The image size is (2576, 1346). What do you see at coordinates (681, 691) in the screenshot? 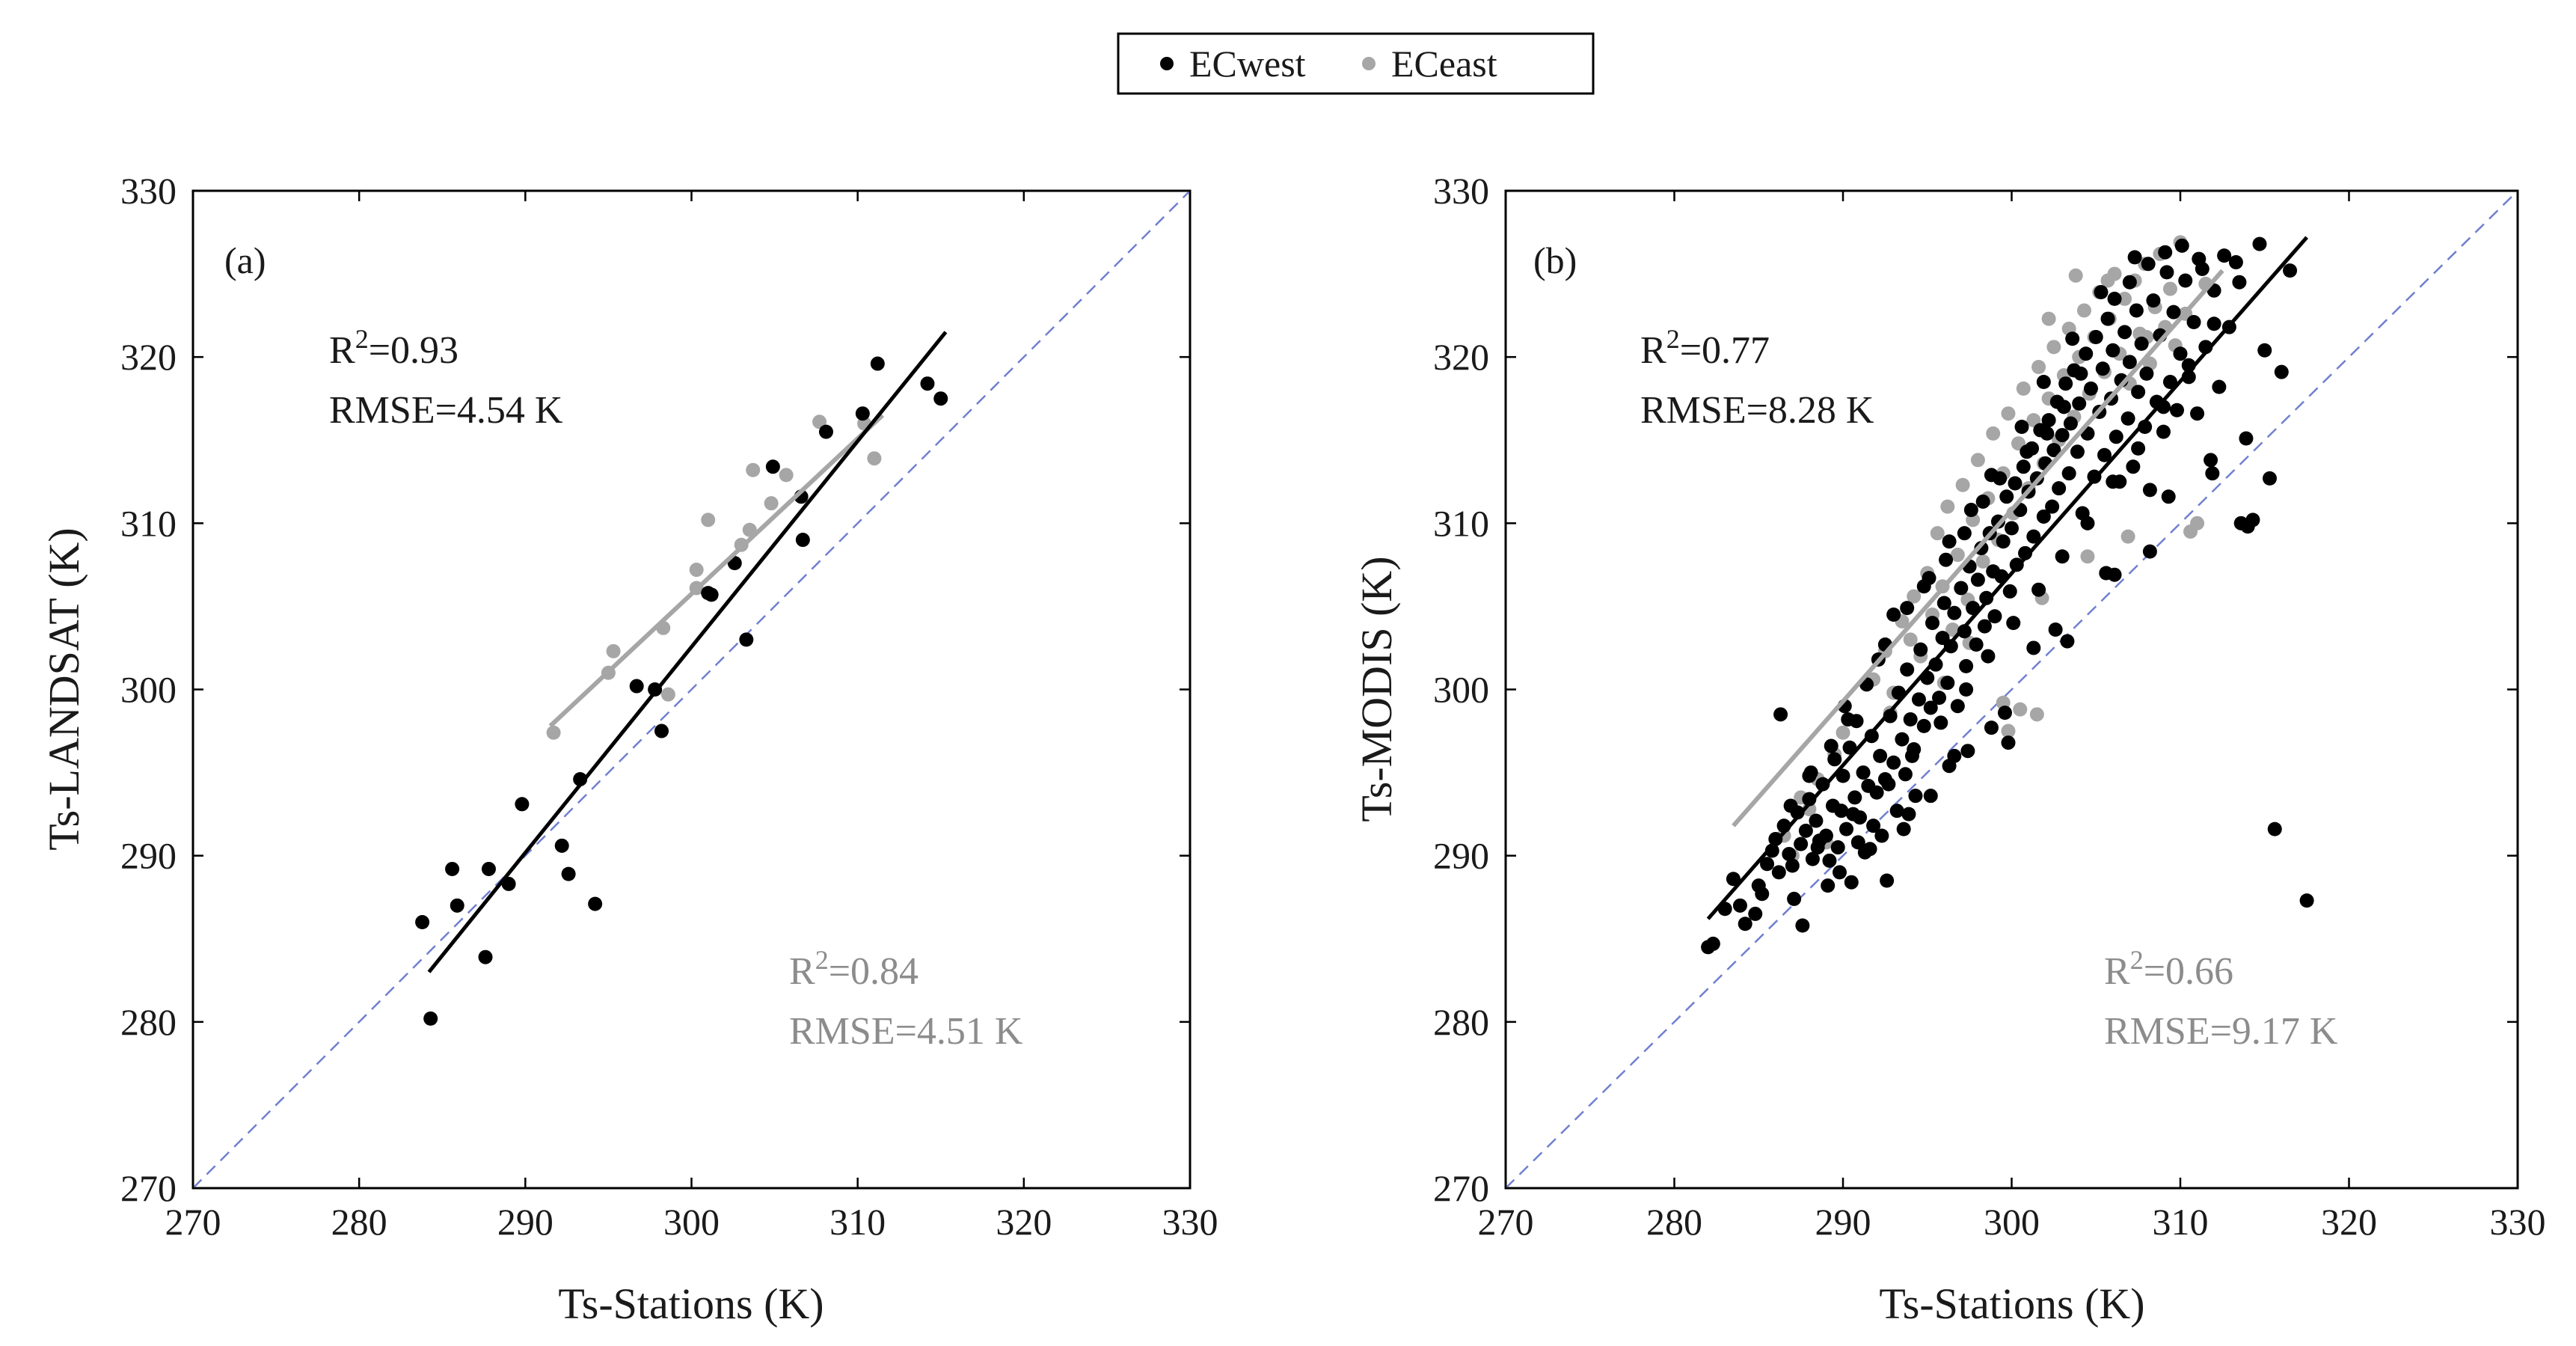
I see `ECwest-points` at bounding box center [681, 691].